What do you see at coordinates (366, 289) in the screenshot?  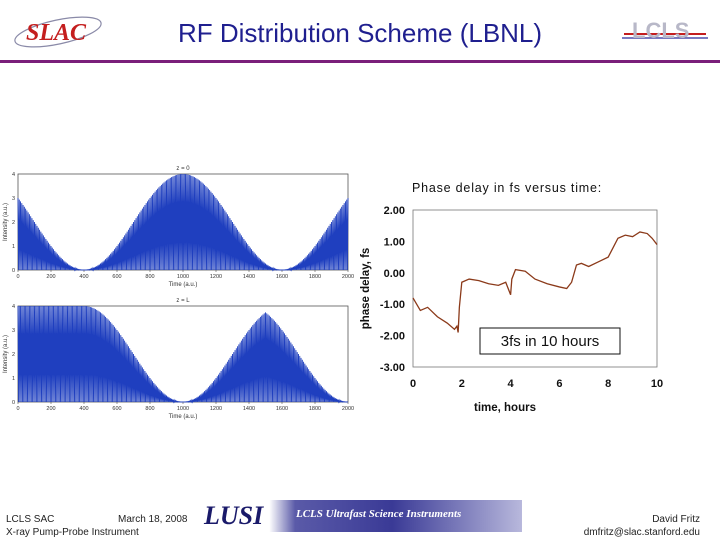 I see `y-axis-label: phase delay, fs` at bounding box center [366, 289].